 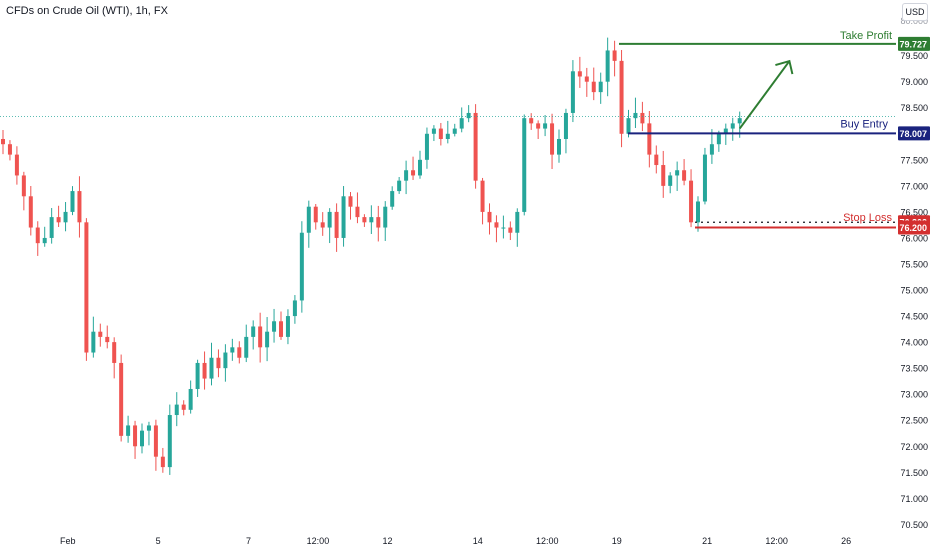 I want to click on target-arrow-head, so click(x=784, y=67).